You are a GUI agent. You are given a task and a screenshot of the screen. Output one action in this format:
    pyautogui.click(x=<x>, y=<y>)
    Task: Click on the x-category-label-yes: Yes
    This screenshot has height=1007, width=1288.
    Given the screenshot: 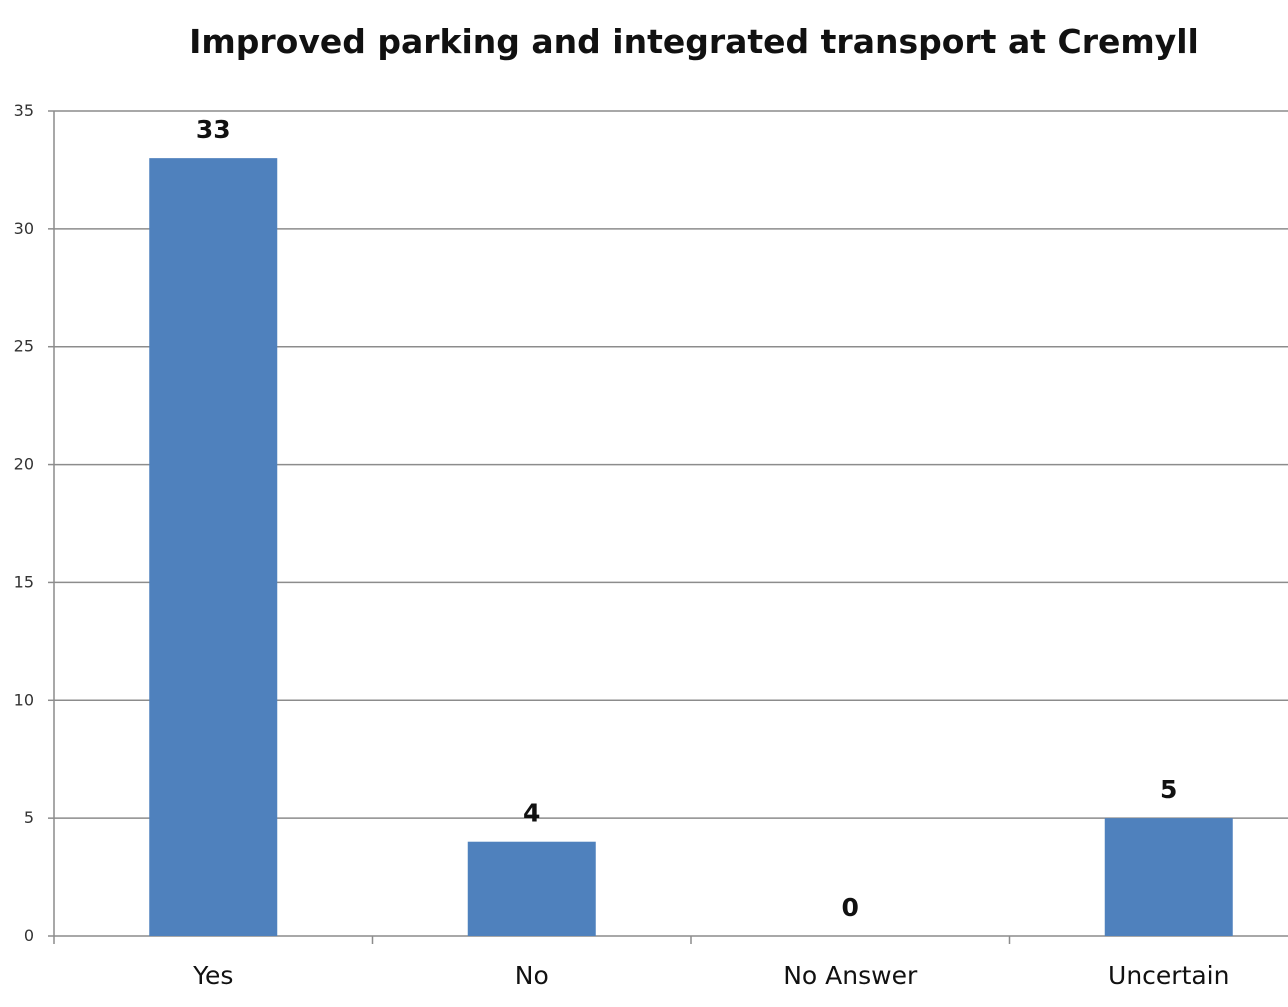 What is the action you would take?
    pyautogui.click(x=212, y=975)
    